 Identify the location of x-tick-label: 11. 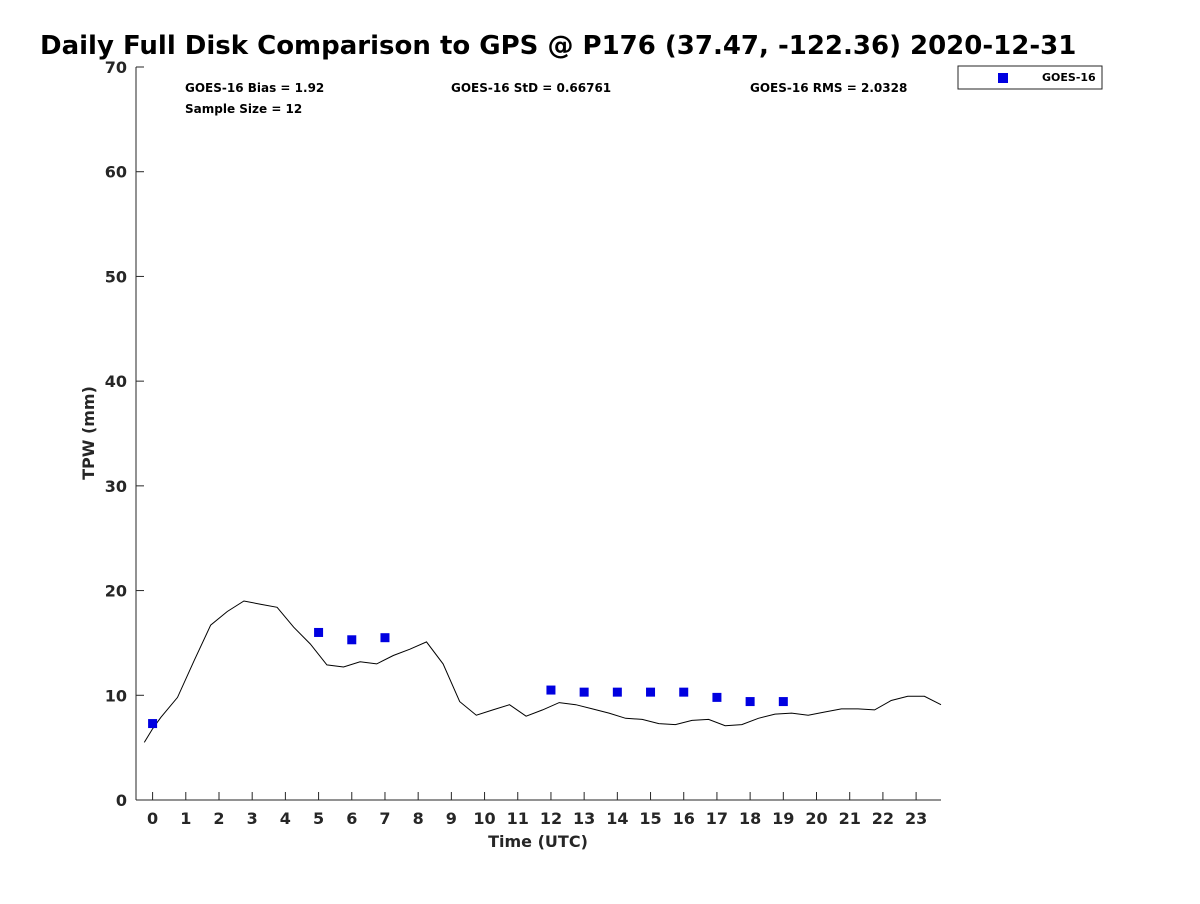
(518, 818).